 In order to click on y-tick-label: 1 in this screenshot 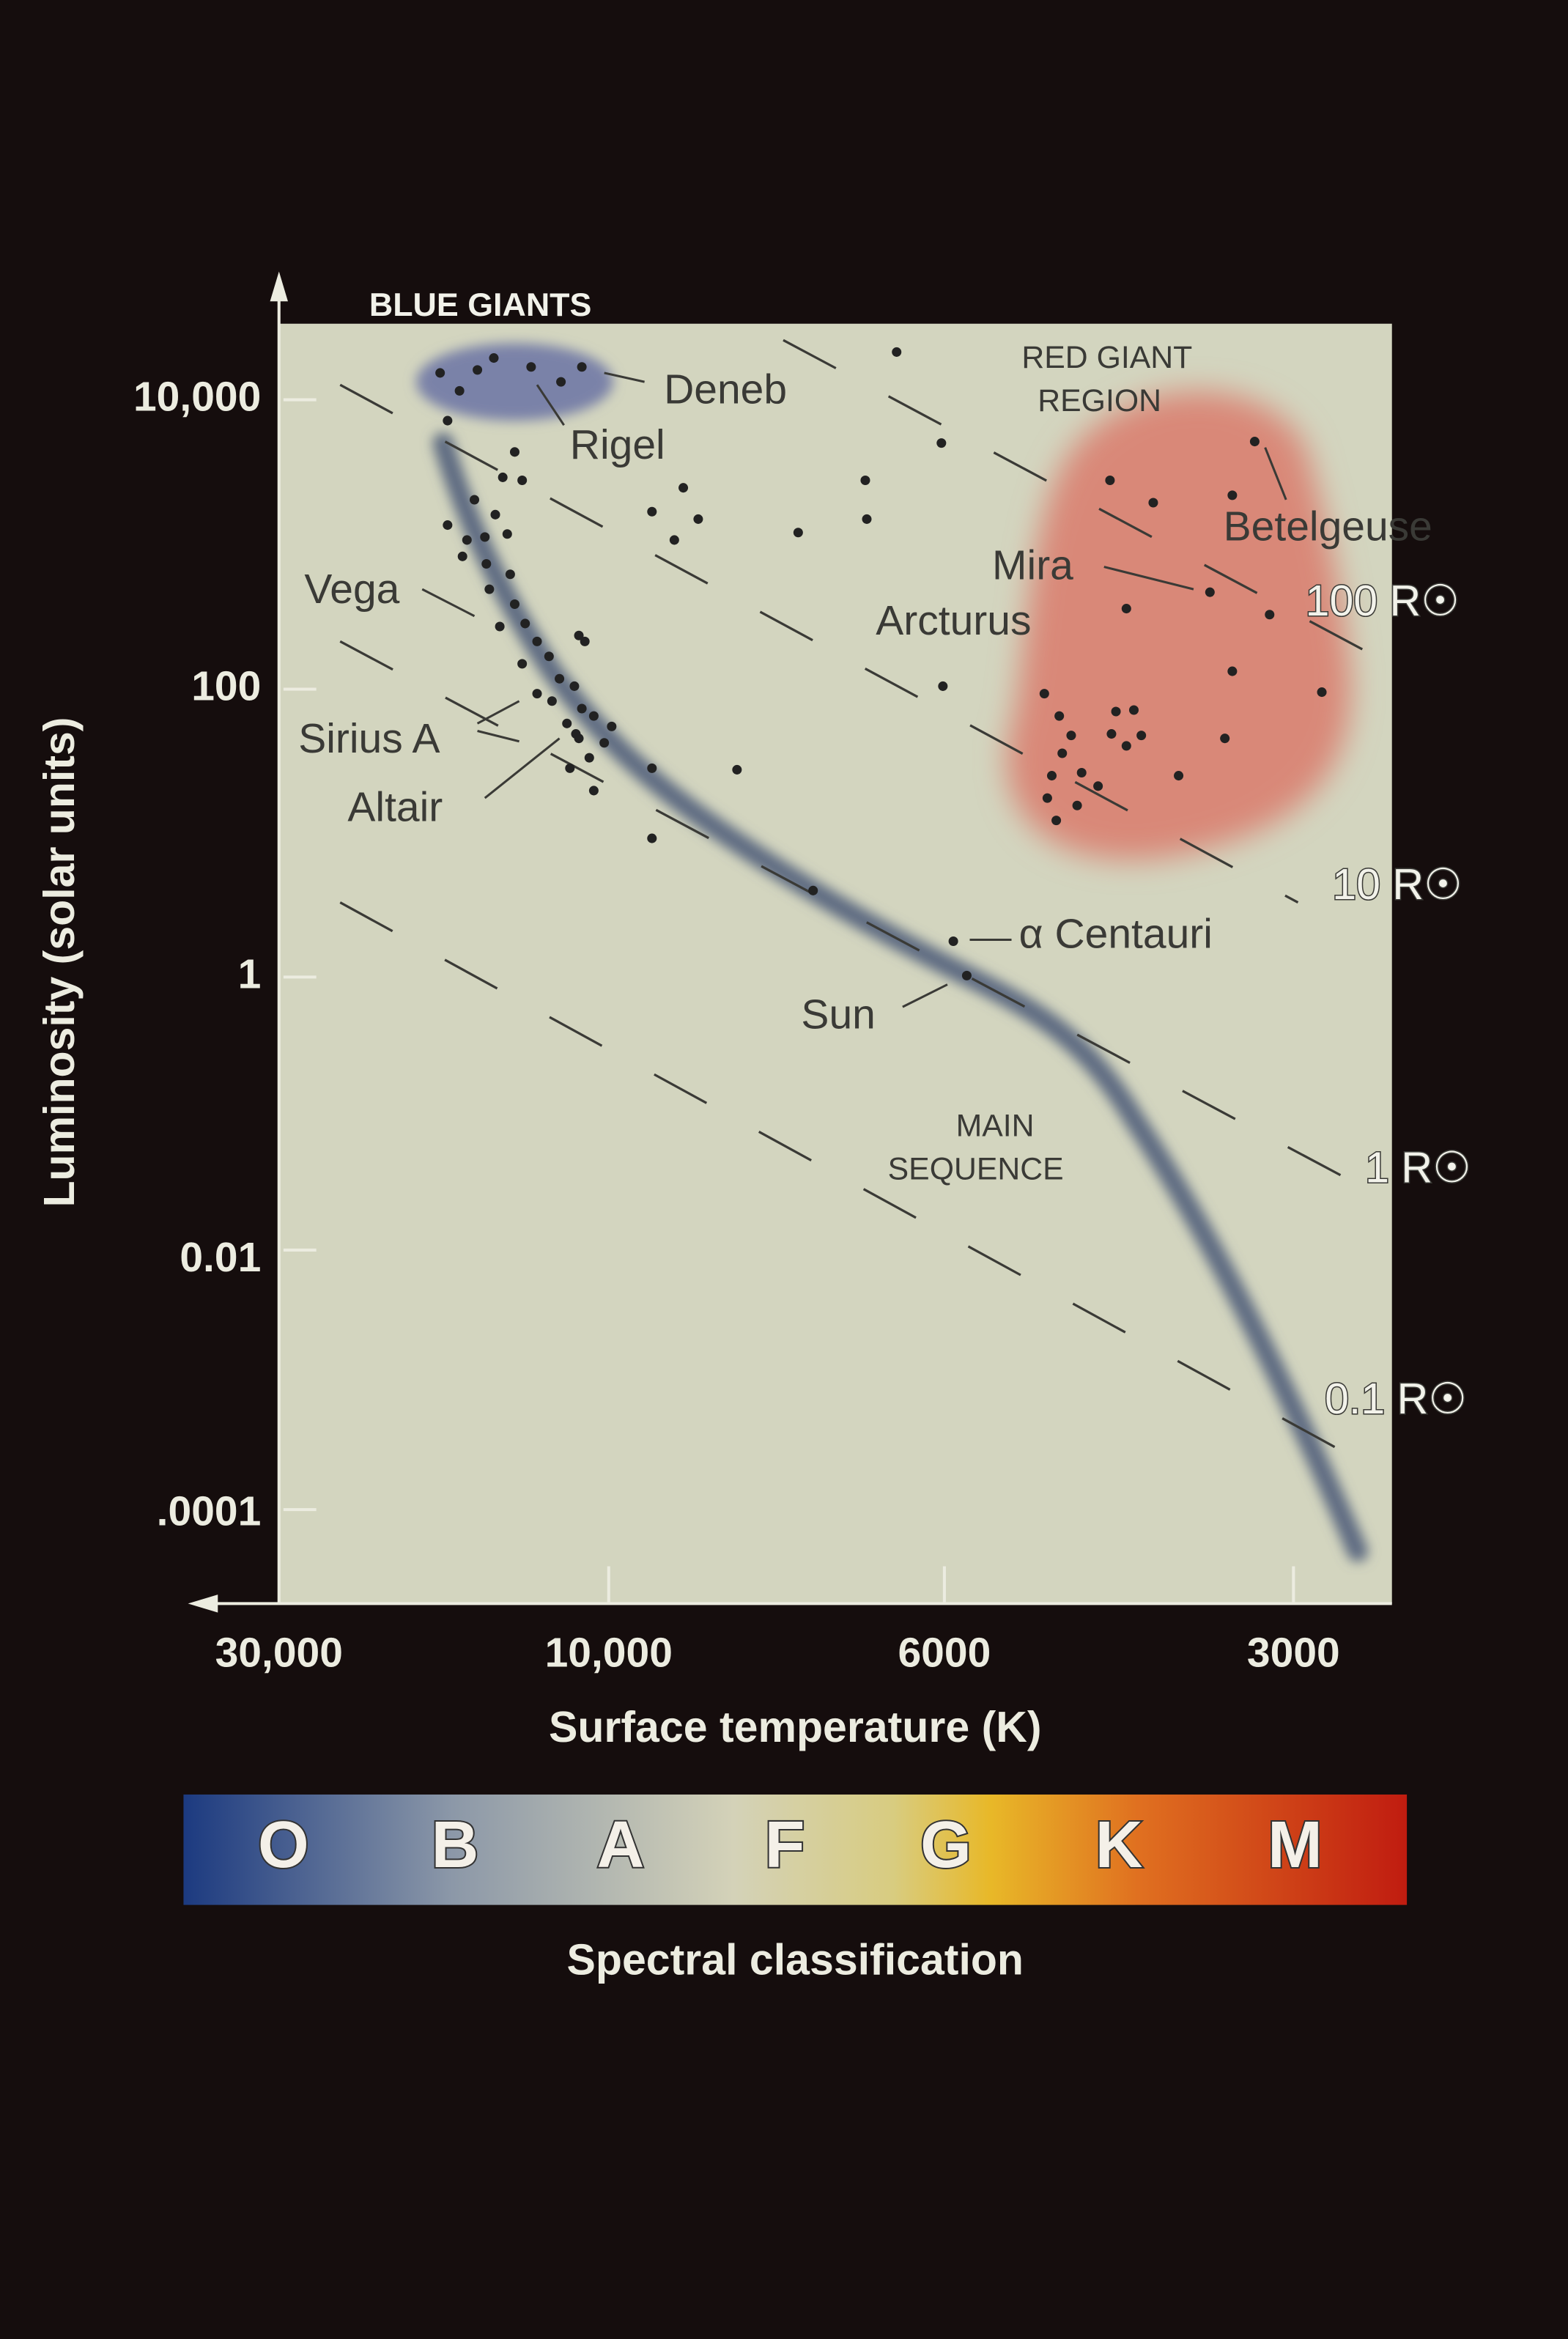, I will do `click(250, 973)`.